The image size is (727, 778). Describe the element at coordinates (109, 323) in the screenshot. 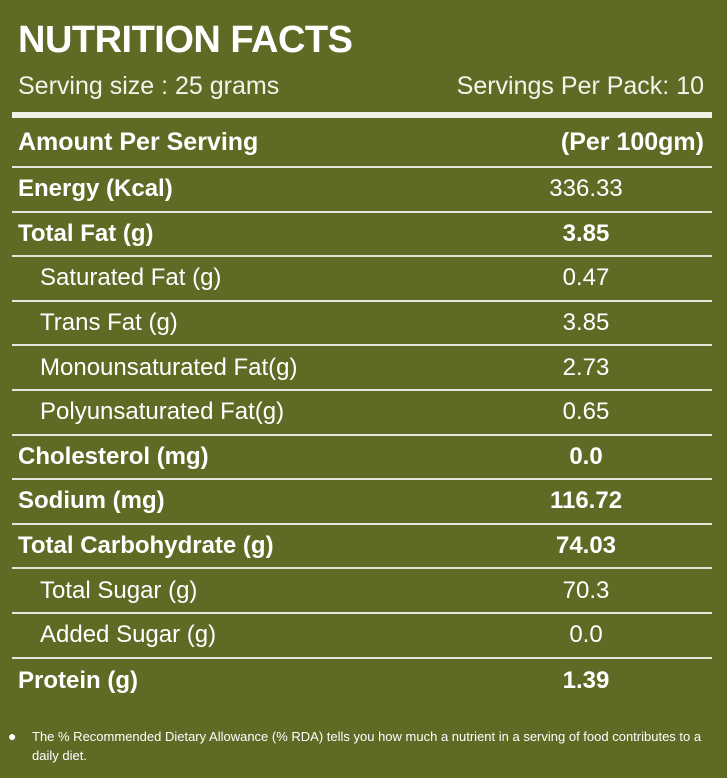

I see `nutrient-name: Trans Fat (g)` at that location.